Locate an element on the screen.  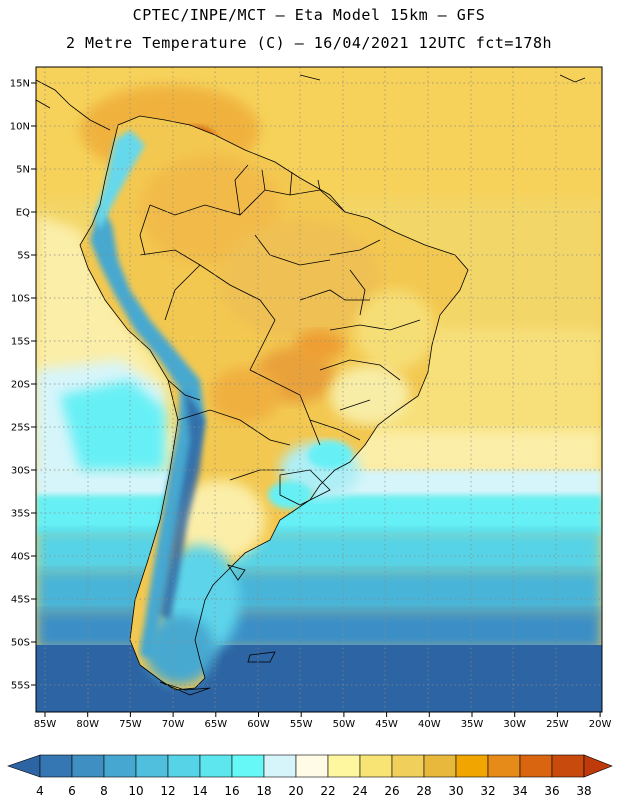
lat-tick-label: 35S is located at coordinates (20, 514).